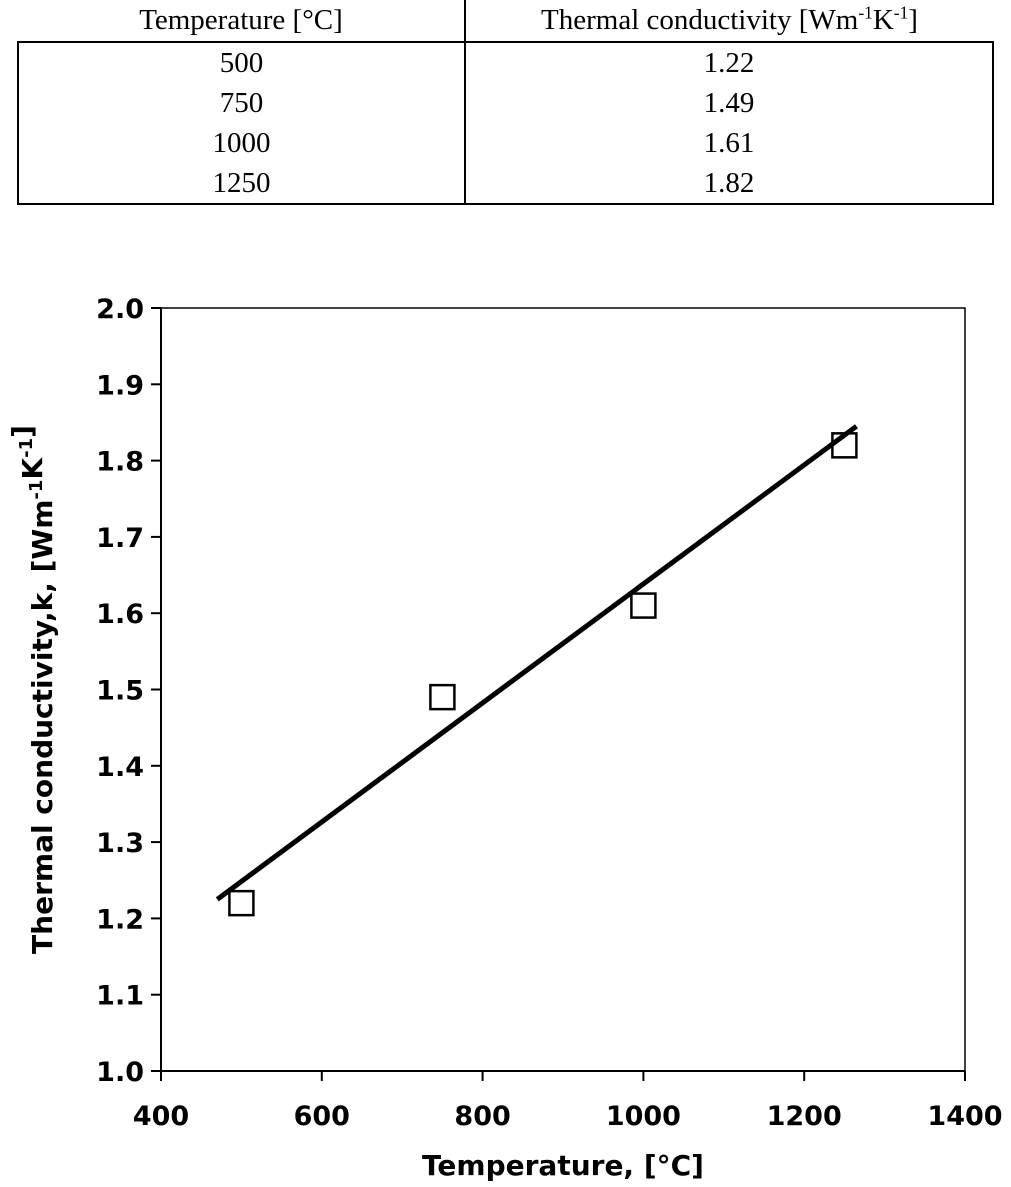 Image resolution: width=1011 pixels, height=1187 pixels. I want to click on y-tick-label: 1.3, so click(120, 843).